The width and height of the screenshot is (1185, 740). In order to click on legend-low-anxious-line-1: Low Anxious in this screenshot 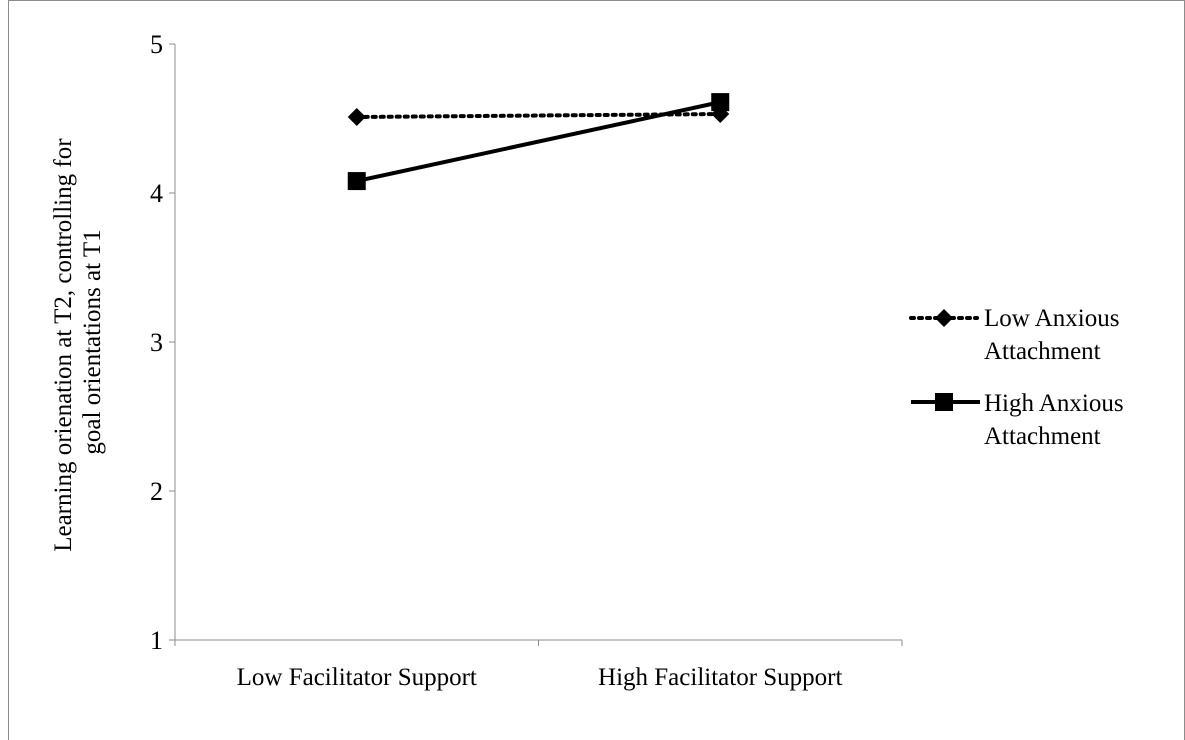, I will do `click(1051, 318)`.